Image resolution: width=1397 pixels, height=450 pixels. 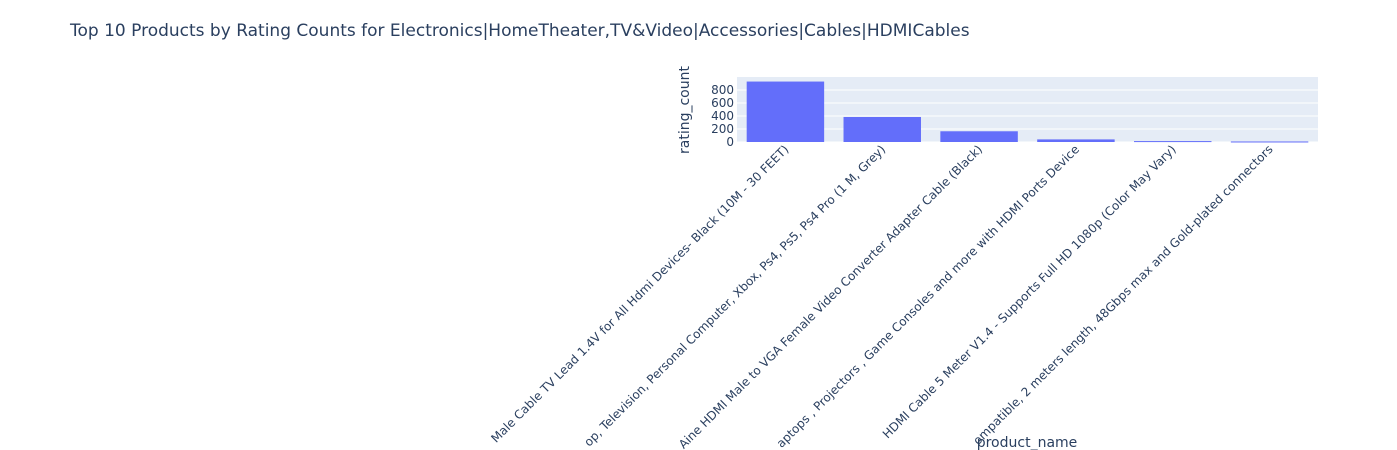 I want to click on plot-background, so click(x=1027, y=109).